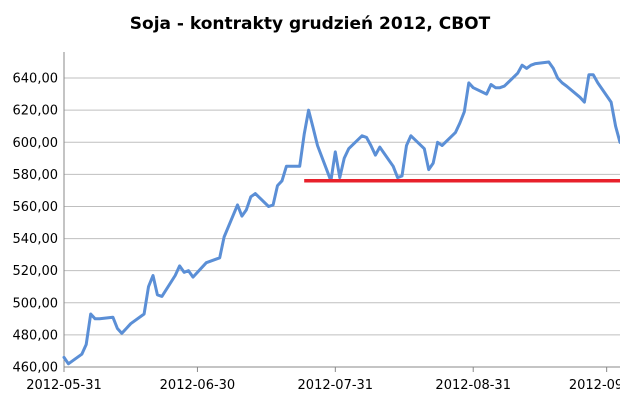  I want to click on x-tick-label: 2012-06-30, so click(198, 385).